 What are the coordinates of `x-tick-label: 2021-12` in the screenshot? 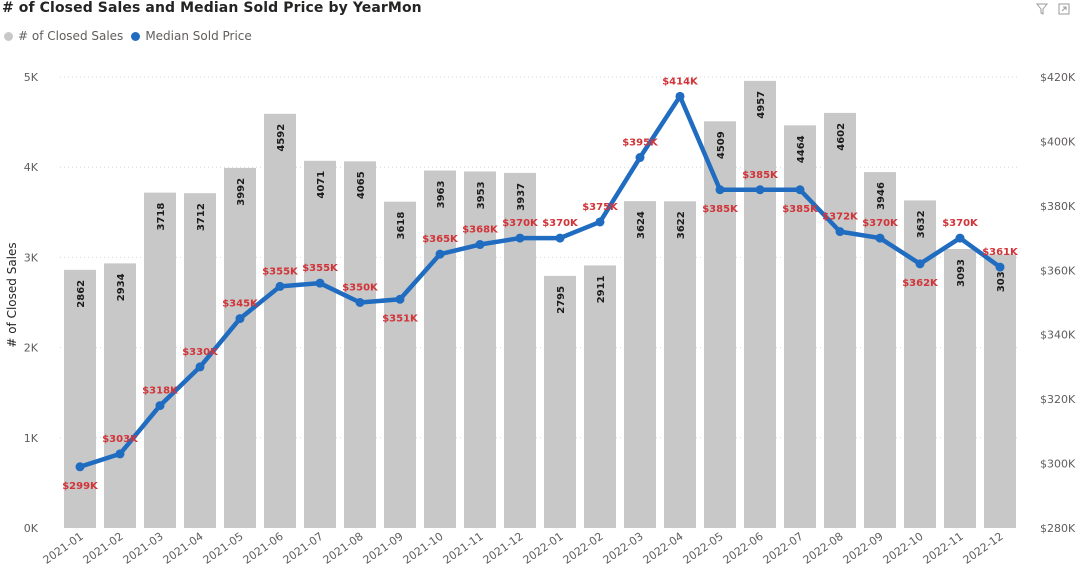 It's located at (503, 548).